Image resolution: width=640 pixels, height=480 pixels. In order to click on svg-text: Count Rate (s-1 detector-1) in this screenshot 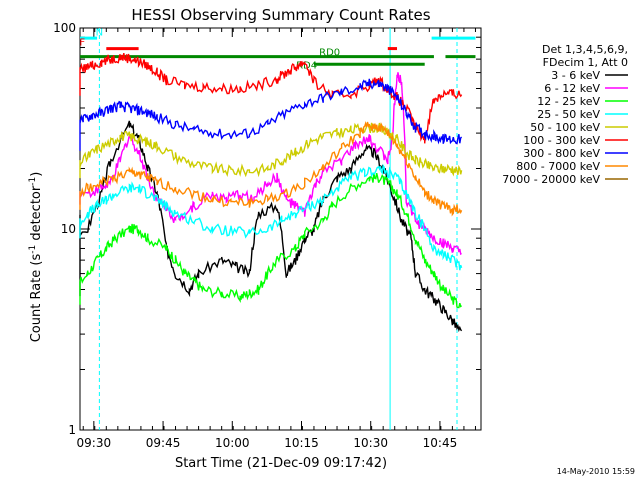, I will do `click(36, 257)`.